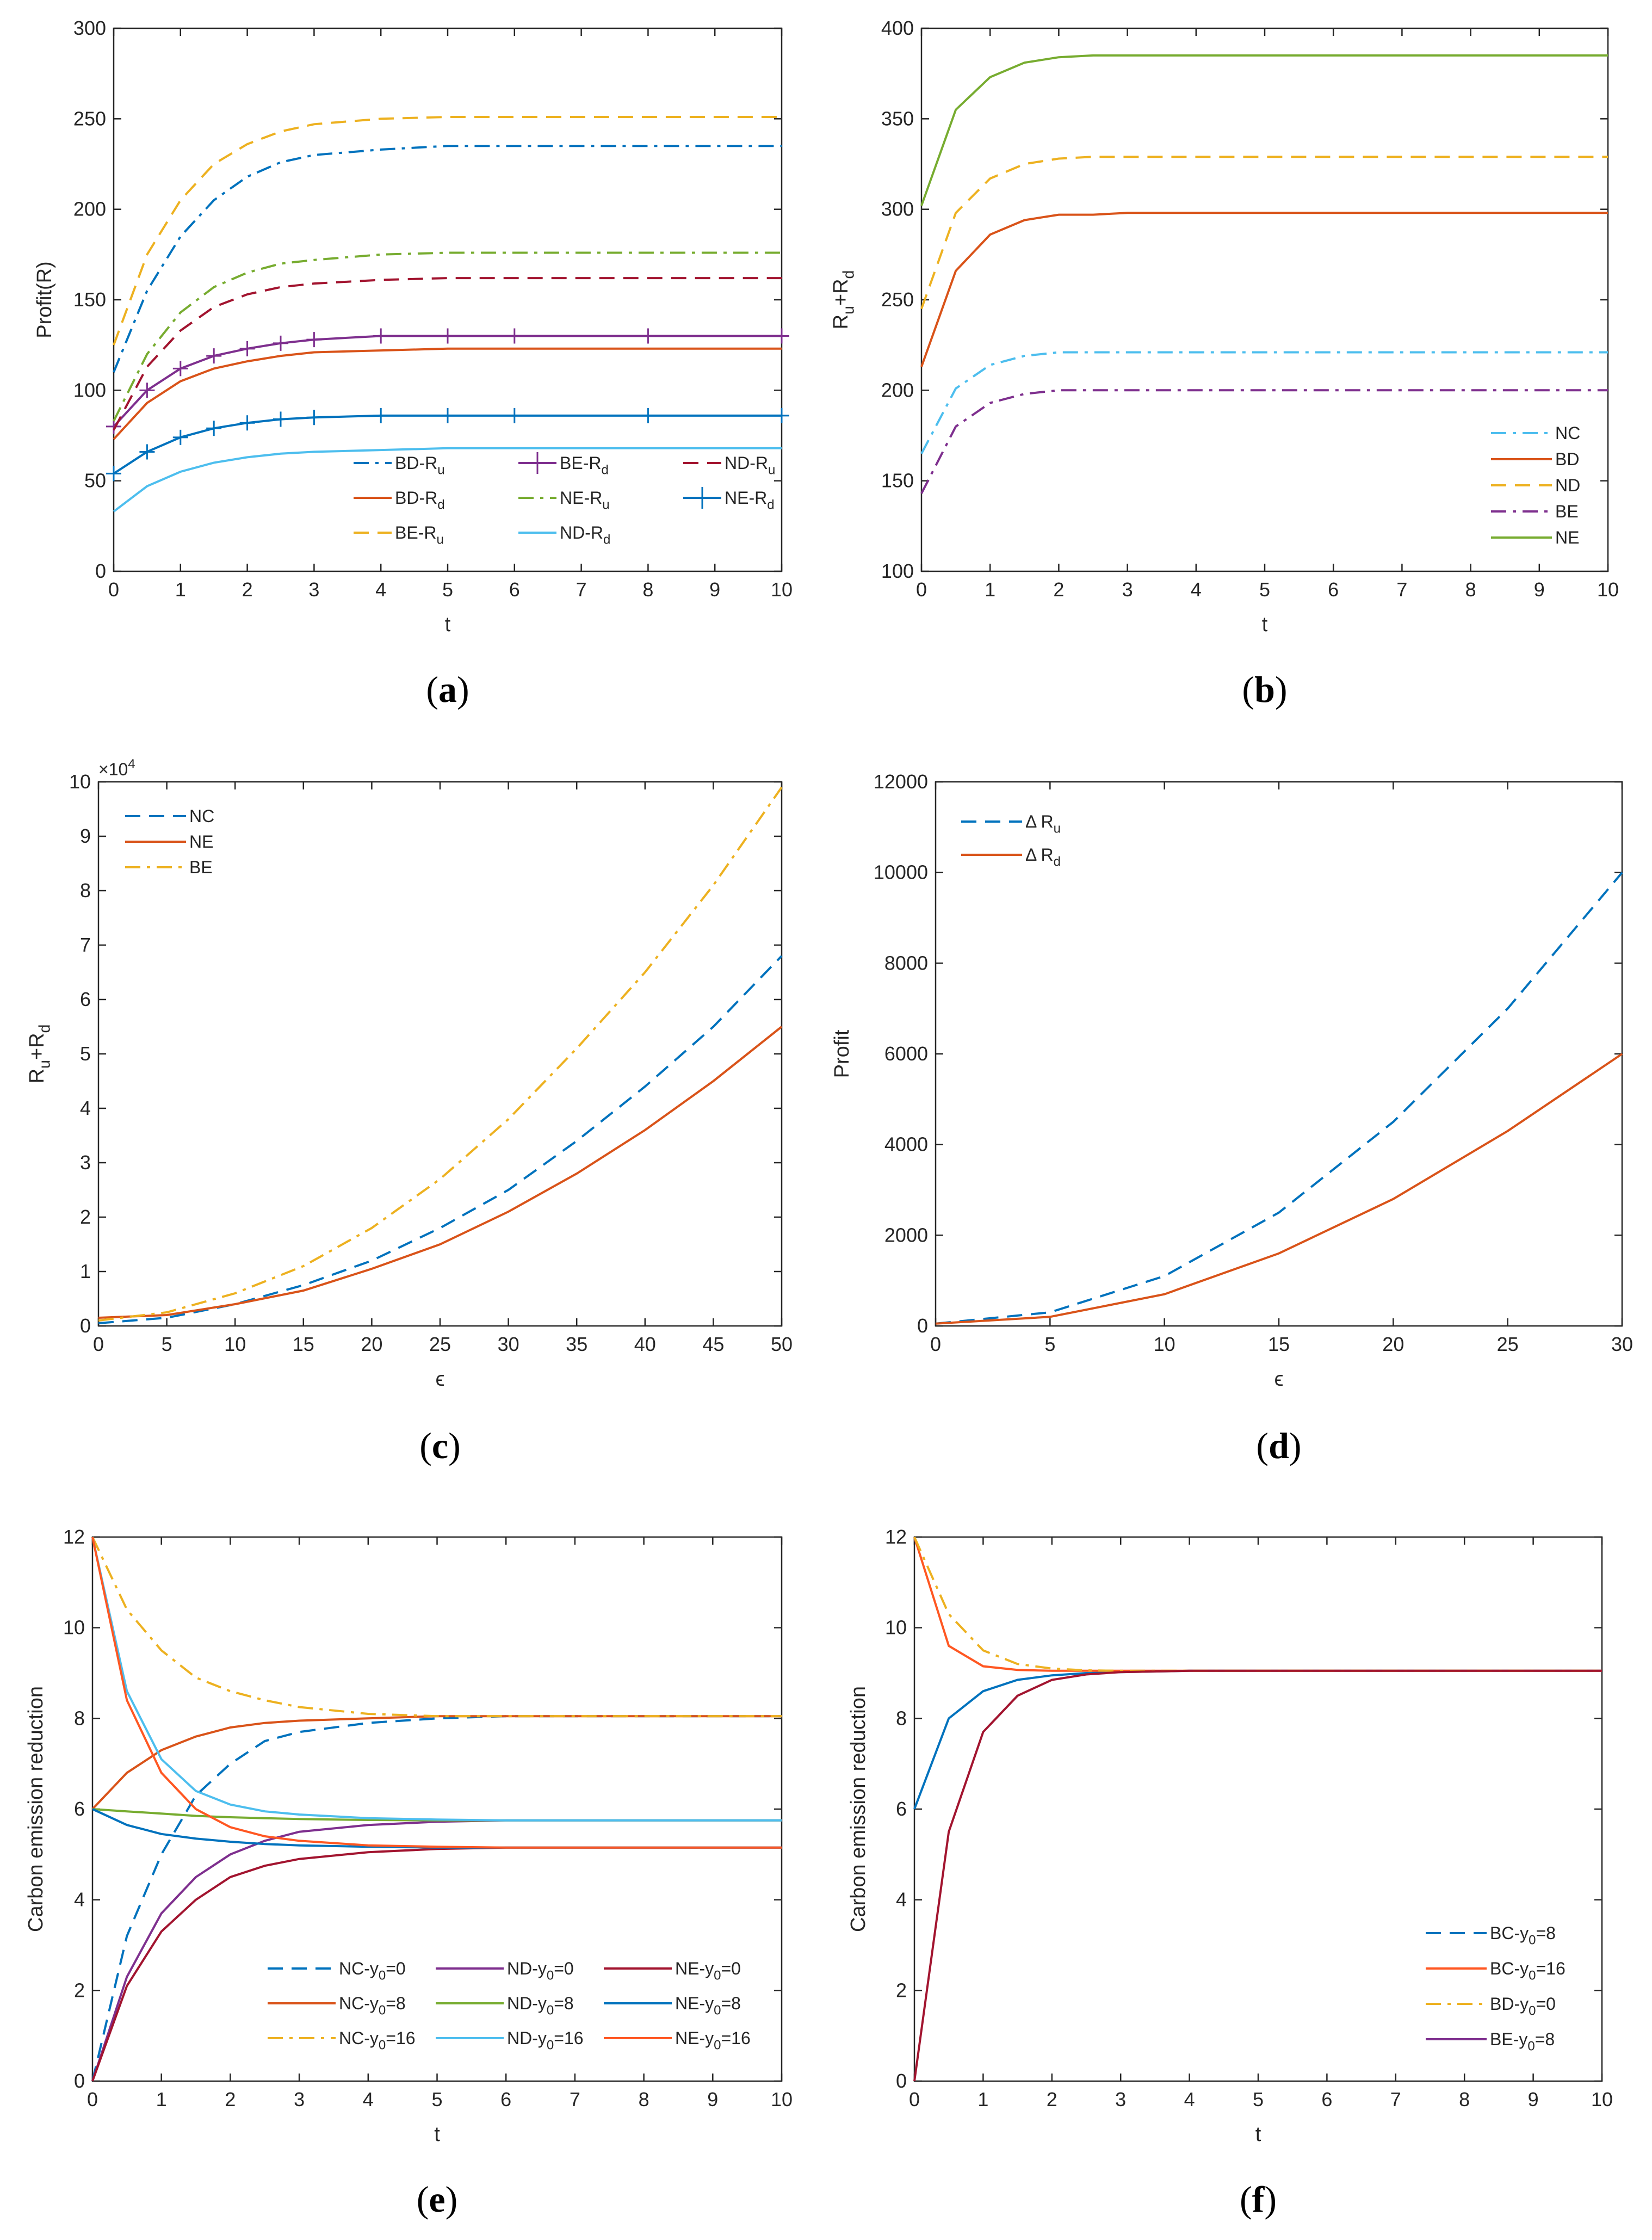 The width and height of the screenshot is (1652, 2240). Describe the element at coordinates (1528, 1971) in the screenshot. I see `legend-label: BC-y0​=16` at that location.